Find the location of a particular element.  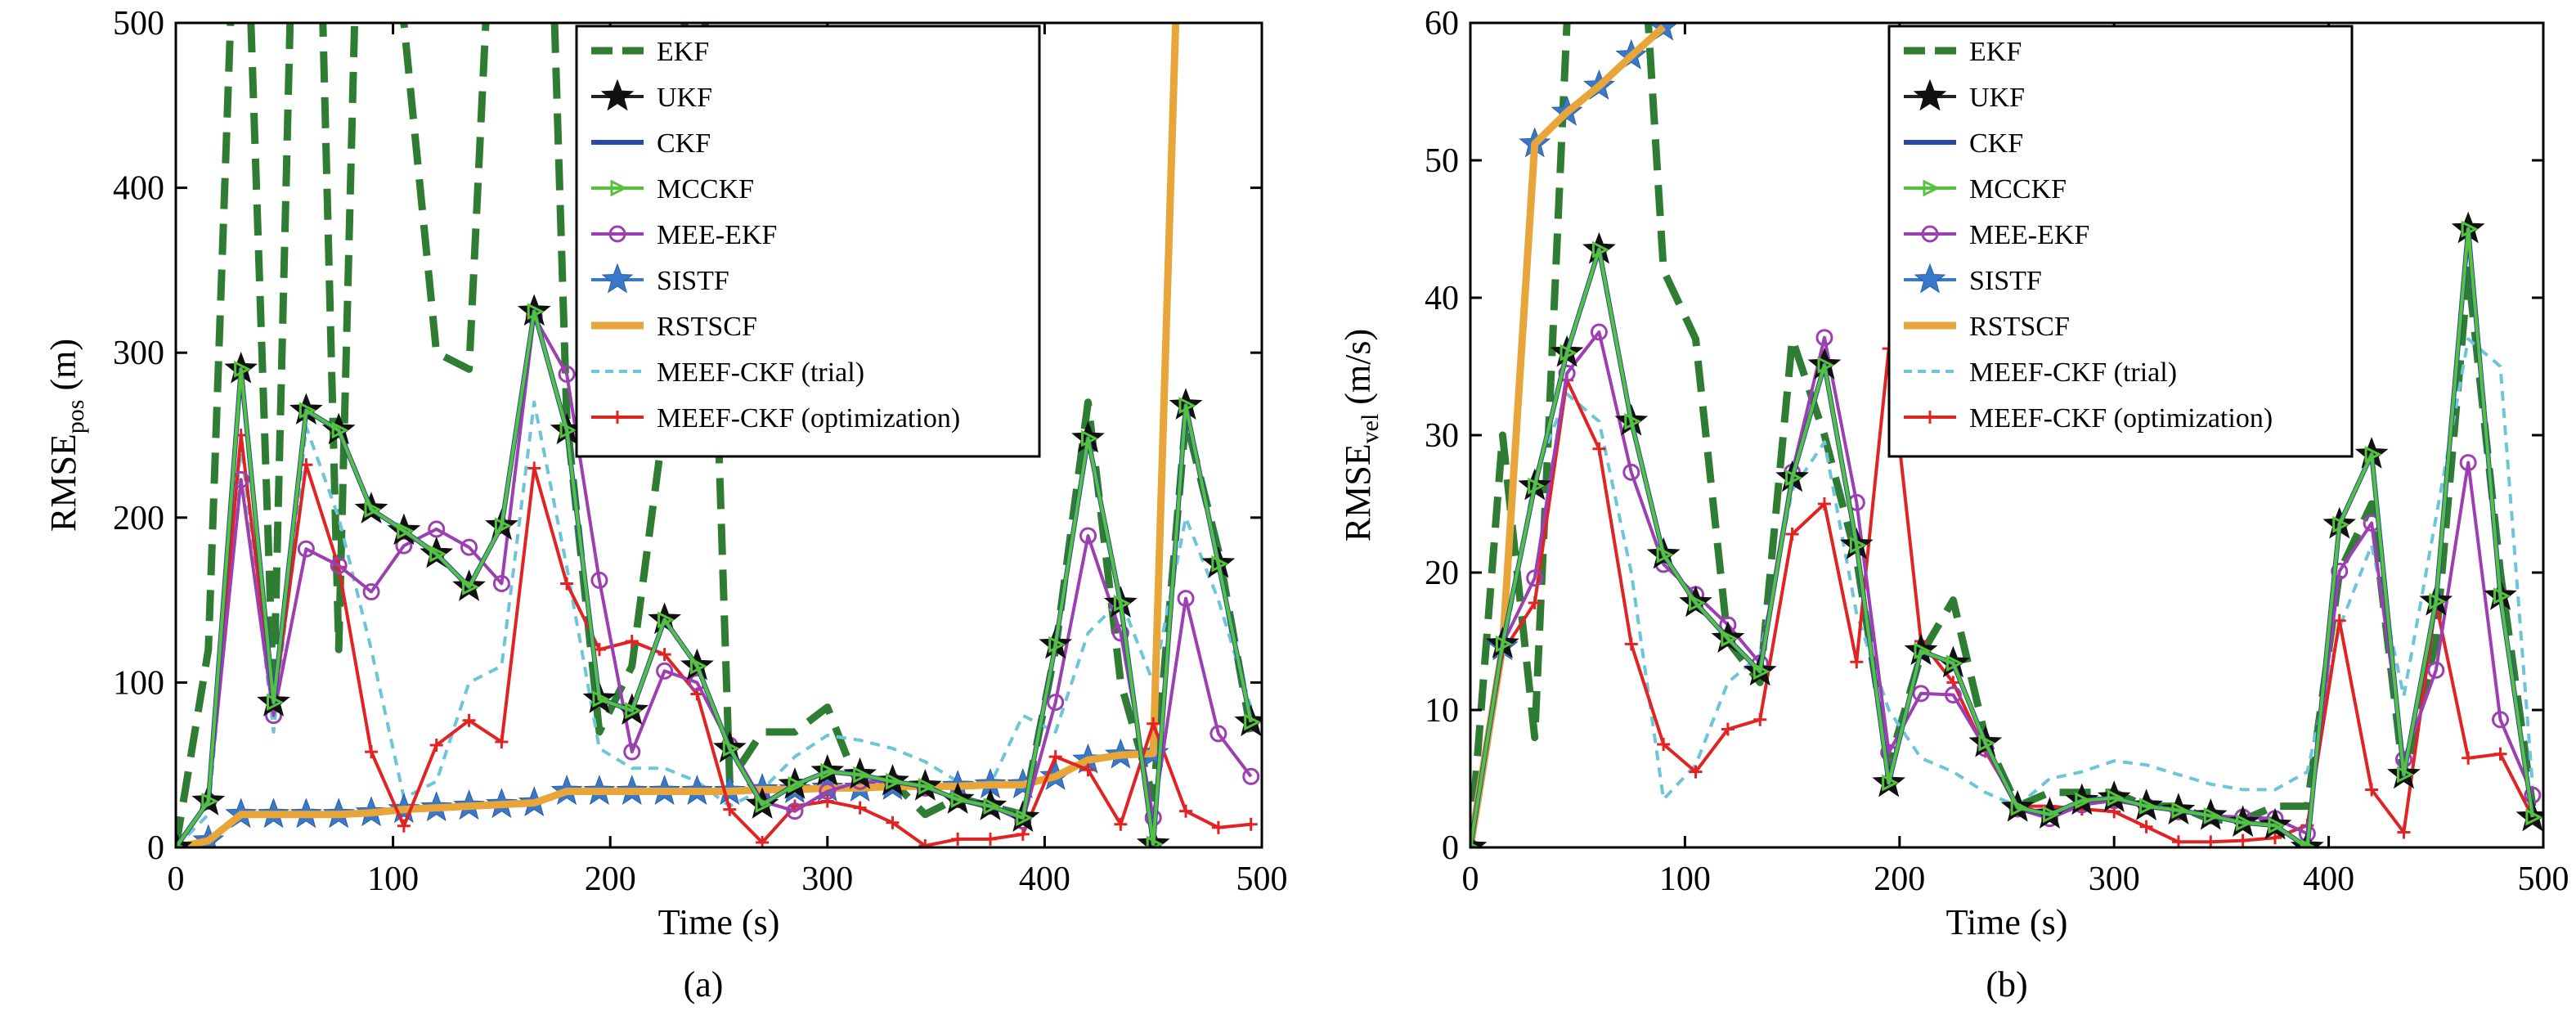

legend-label: CKF is located at coordinates (1996, 143).